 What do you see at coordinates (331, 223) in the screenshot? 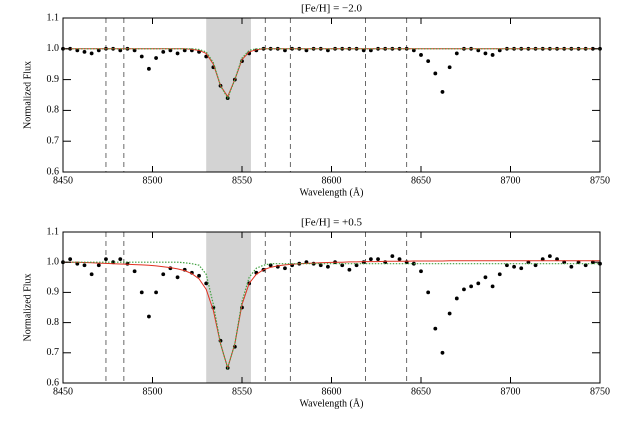
I see `panel-title: [Fe/H] = +0.5` at bounding box center [331, 223].